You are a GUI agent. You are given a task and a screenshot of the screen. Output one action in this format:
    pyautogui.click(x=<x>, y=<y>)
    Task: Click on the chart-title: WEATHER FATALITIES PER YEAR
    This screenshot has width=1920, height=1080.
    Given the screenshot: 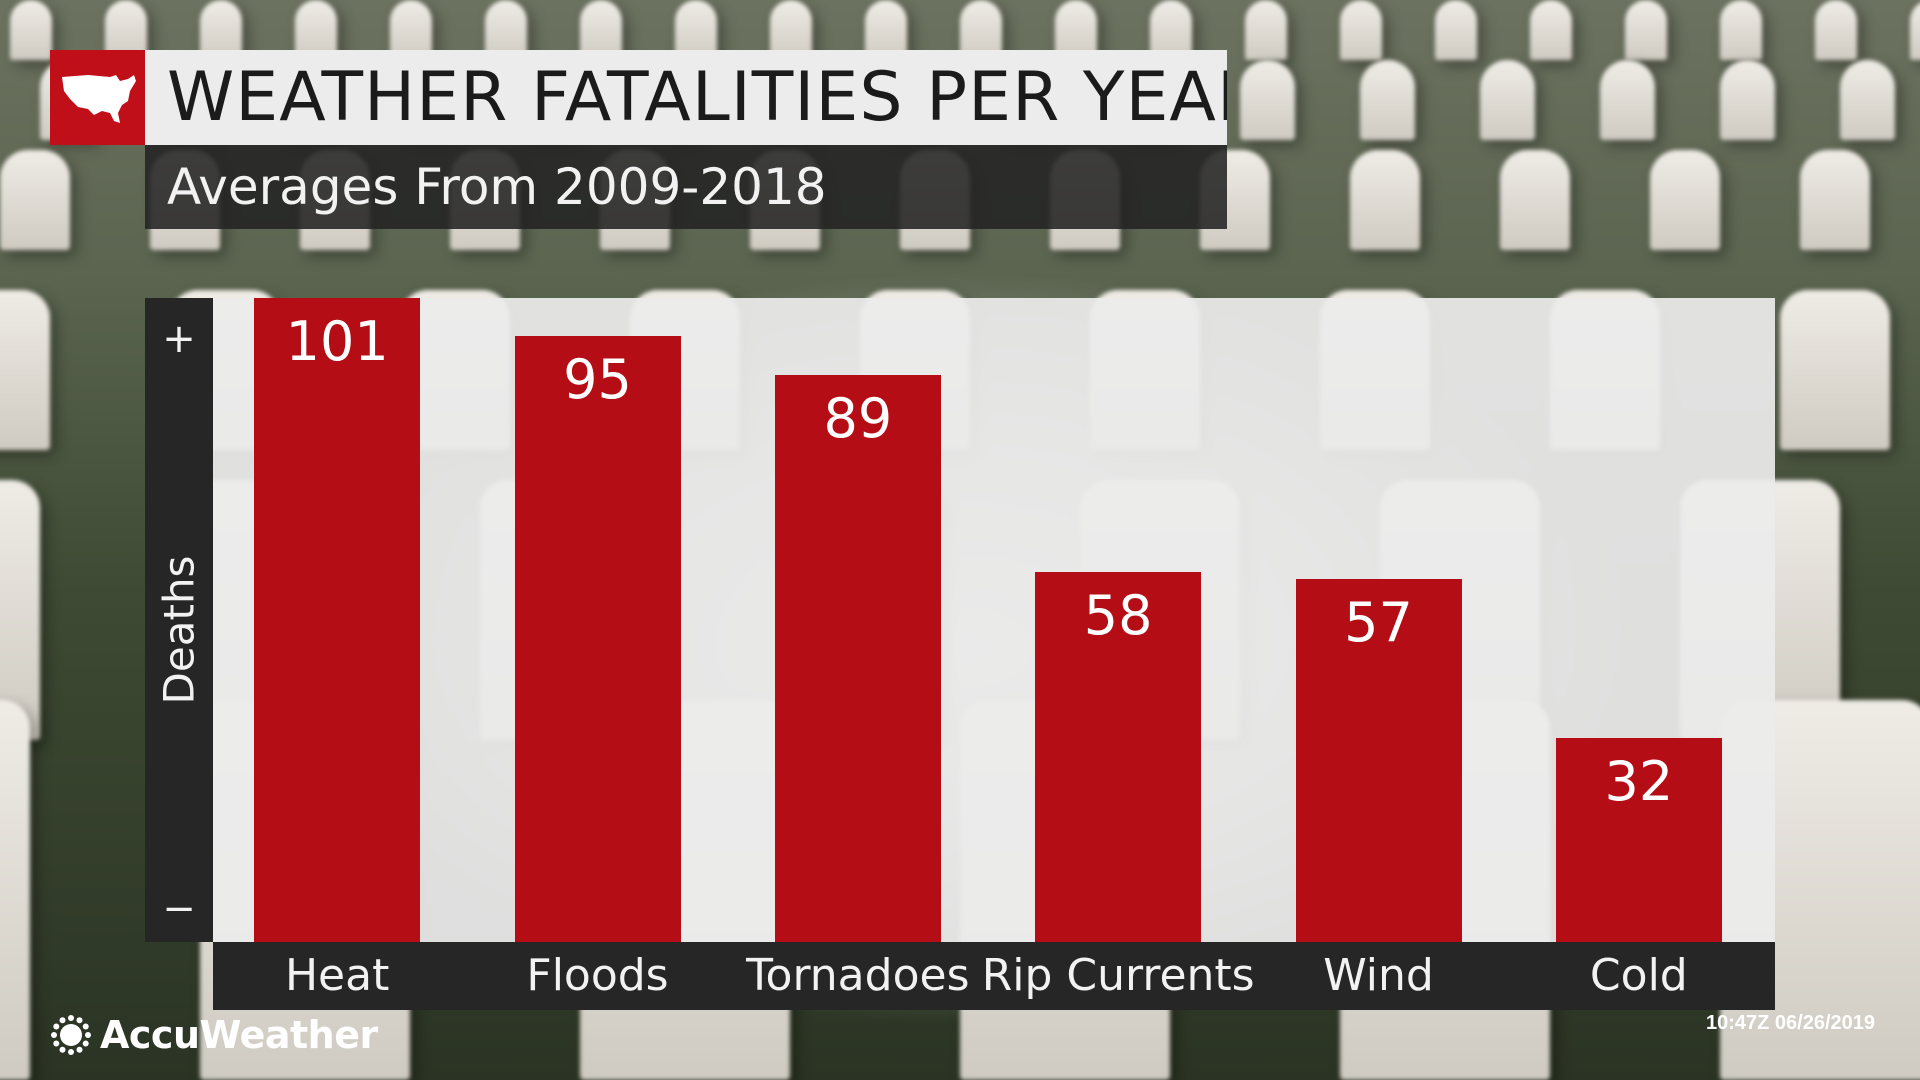 What is the action you would take?
    pyautogui.click(x=686, y=97)
    